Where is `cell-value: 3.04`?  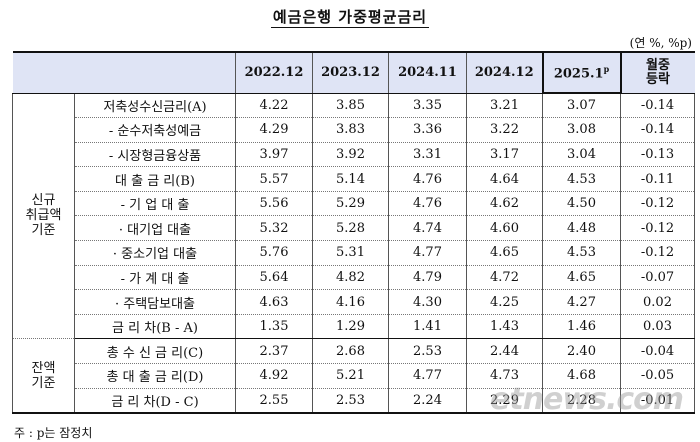
cell-value: 3.04 is located at coordinates (581, 154).